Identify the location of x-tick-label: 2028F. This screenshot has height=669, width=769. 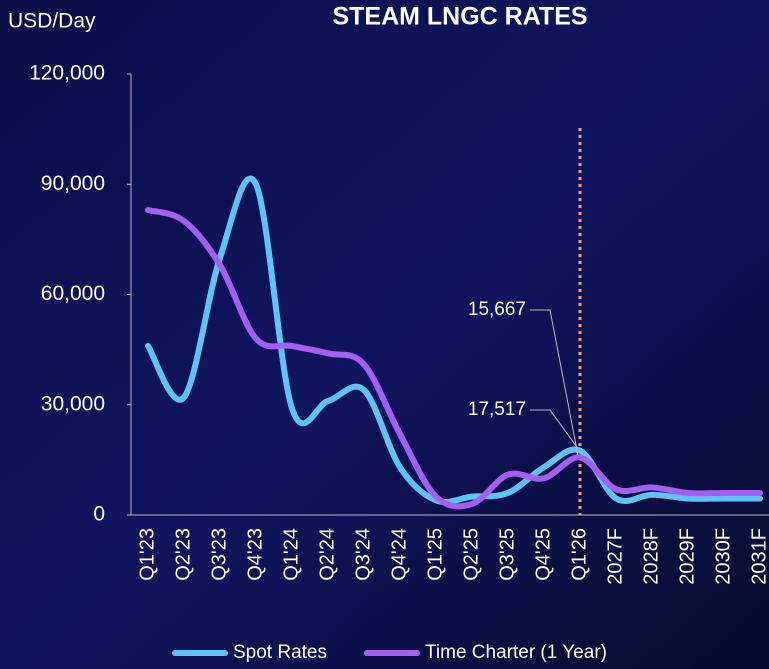
(651, 556).